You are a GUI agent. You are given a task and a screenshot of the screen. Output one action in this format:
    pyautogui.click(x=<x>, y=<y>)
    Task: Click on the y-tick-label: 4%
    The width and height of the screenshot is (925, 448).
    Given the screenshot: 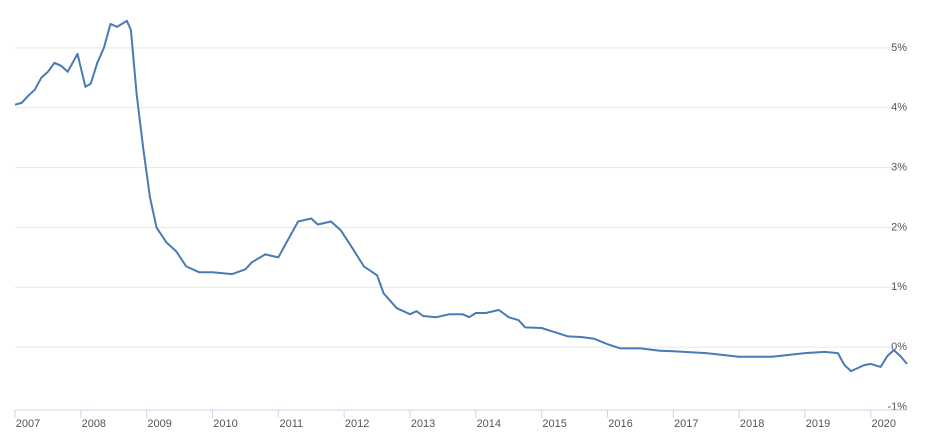 What is the action you would take?
    pyautogui.click(x=899, y=108)
    